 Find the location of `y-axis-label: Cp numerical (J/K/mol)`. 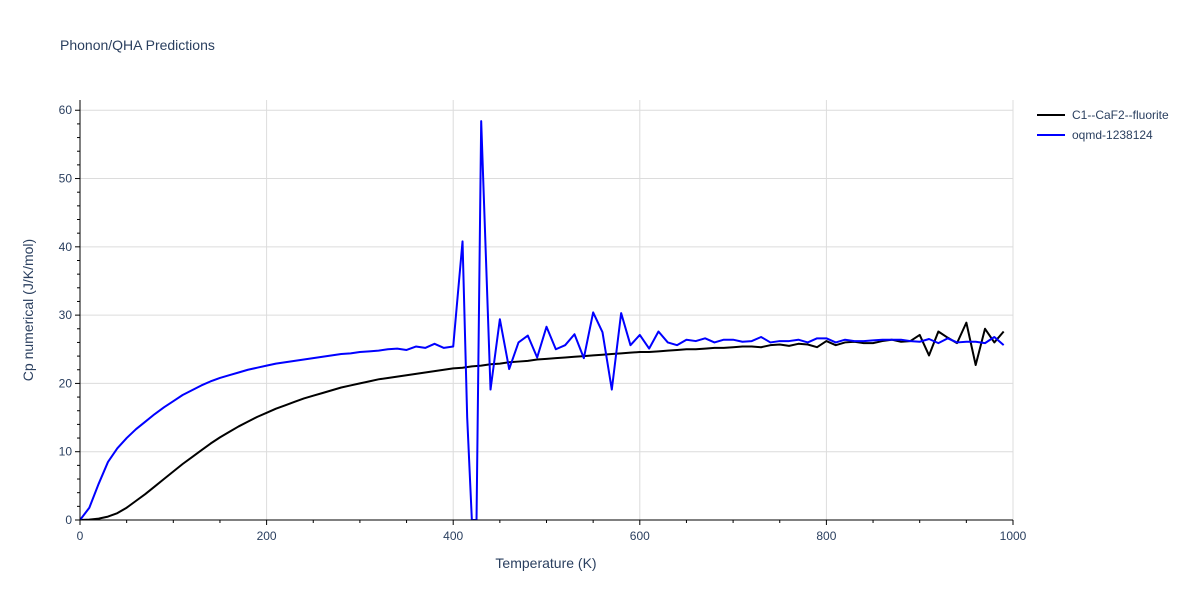

y-axis-label: Cp numerical (J/K/mol) is located at coordinates (28, 310).